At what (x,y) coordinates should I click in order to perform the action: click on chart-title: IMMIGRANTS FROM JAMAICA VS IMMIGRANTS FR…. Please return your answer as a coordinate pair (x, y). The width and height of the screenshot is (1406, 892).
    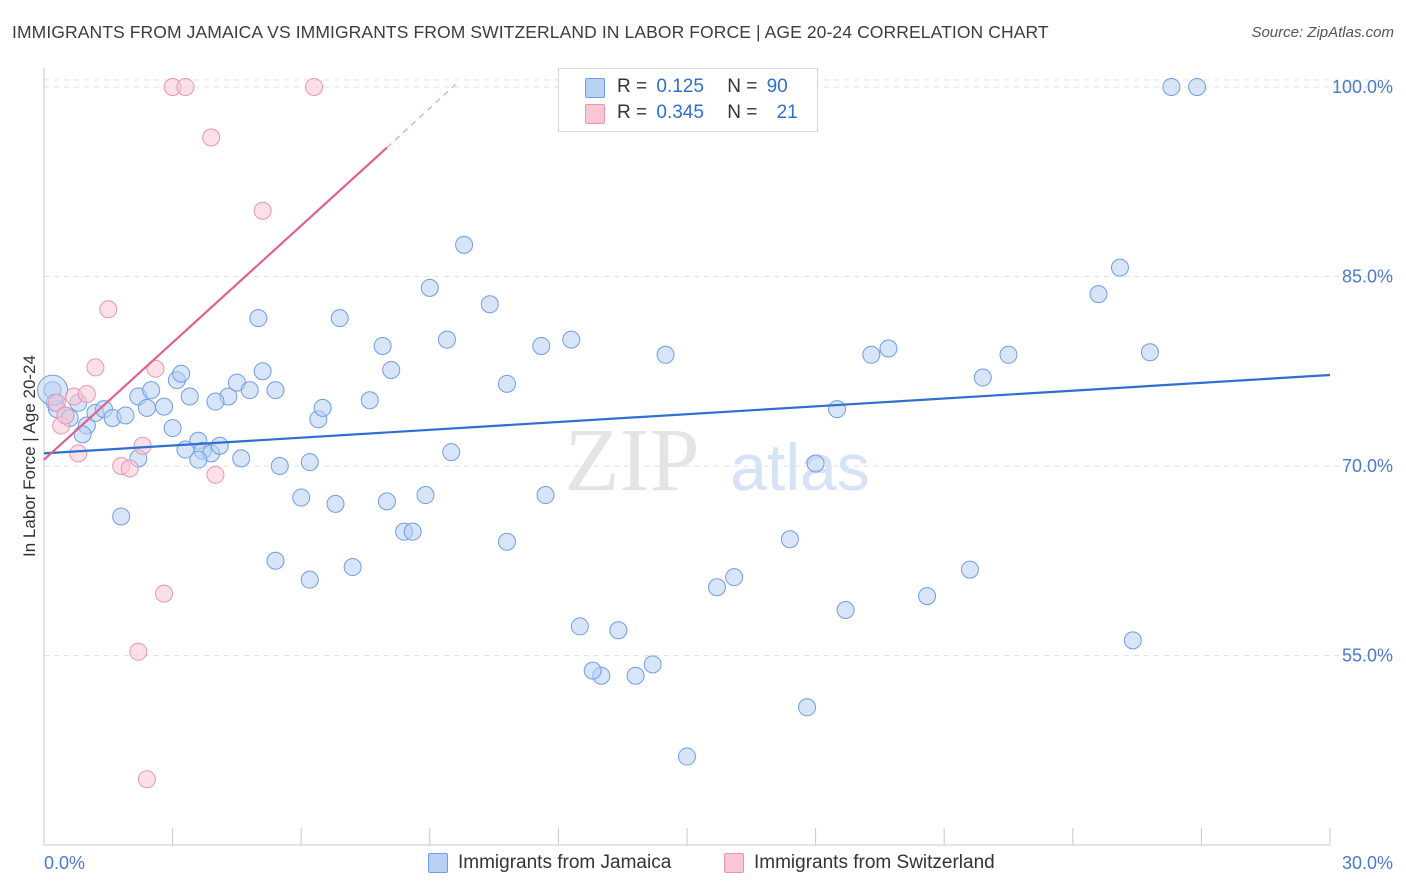
    Looking at the image, I should click on (530, 32).